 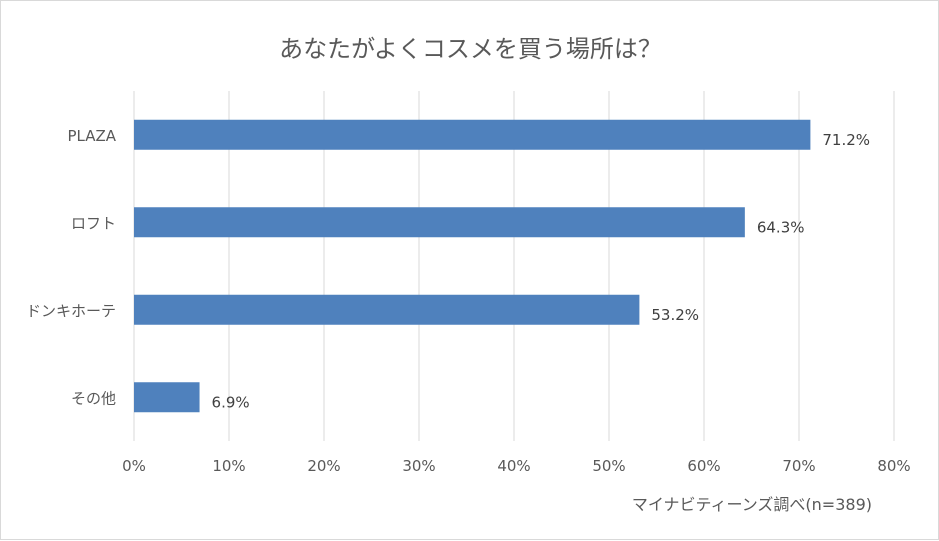 I want to click on x-tick-label: 0%, so click(x=134, y=466).